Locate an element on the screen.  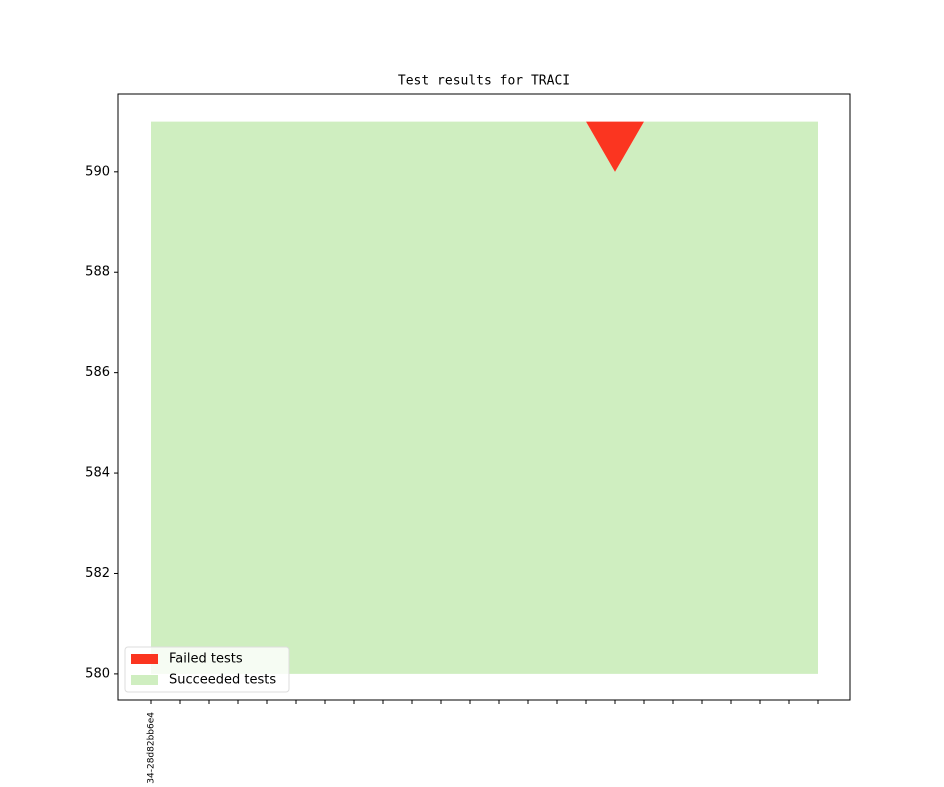
y-tick-label: 586 is located at coordinates (97, 372).